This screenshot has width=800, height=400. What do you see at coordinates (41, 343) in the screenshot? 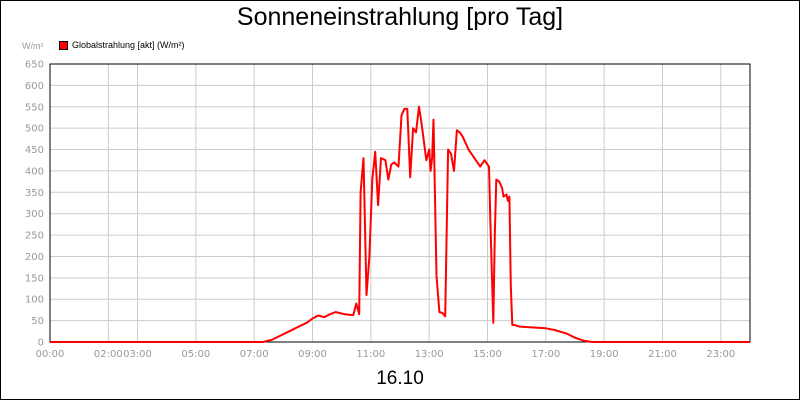
I see `y-tick-label: 0` at bounding box center [41, 343].